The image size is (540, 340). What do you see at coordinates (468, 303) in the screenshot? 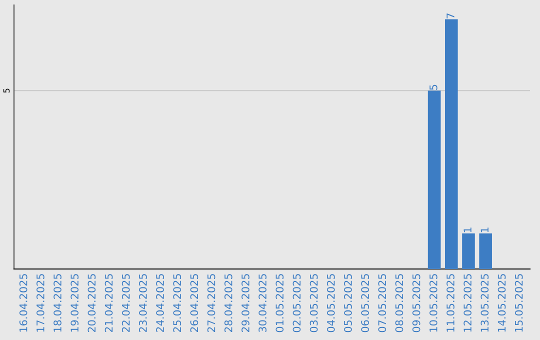
I see `x-tick-label: 12.05.2025` at bounding box center [468, 303].